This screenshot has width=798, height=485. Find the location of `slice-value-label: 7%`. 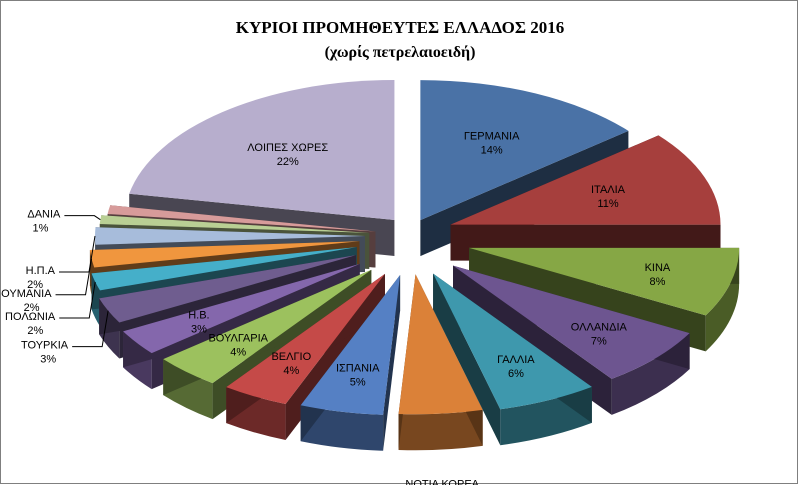

slice-value-label: 7% is located at coordinates (599, 341).